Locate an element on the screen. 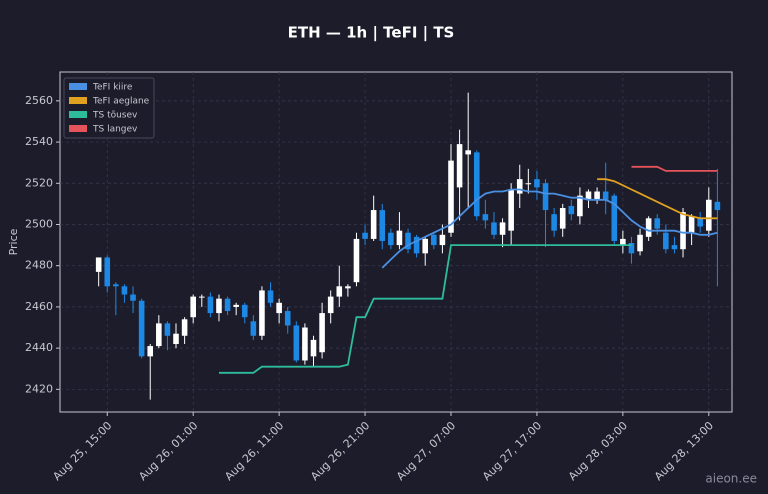 The width and height of the screenshot is (768, 494). y-axis-label: Price is located at coordinates (13, 241).